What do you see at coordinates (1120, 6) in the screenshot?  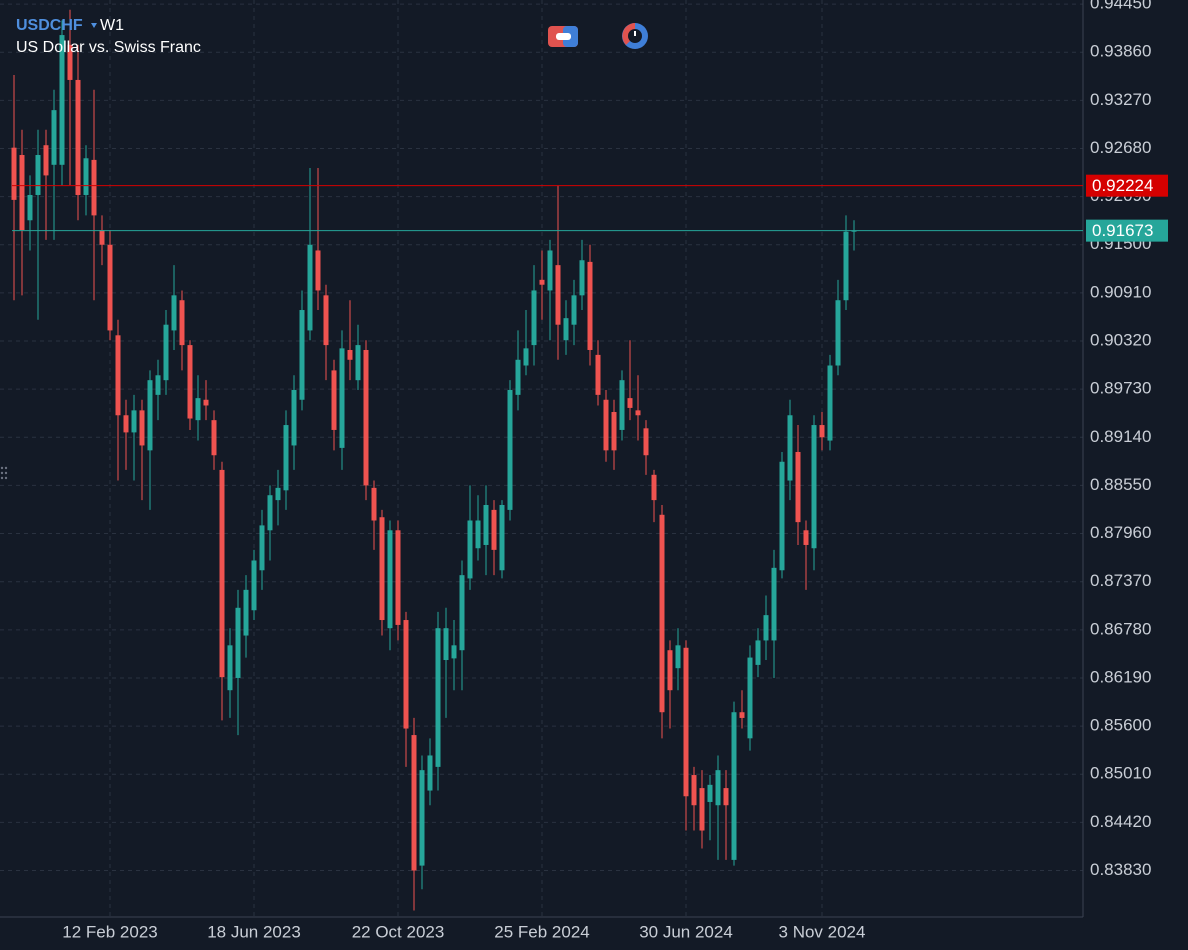 I see `y-tick-label: 0.94450` at bounding box center [1120, 6].